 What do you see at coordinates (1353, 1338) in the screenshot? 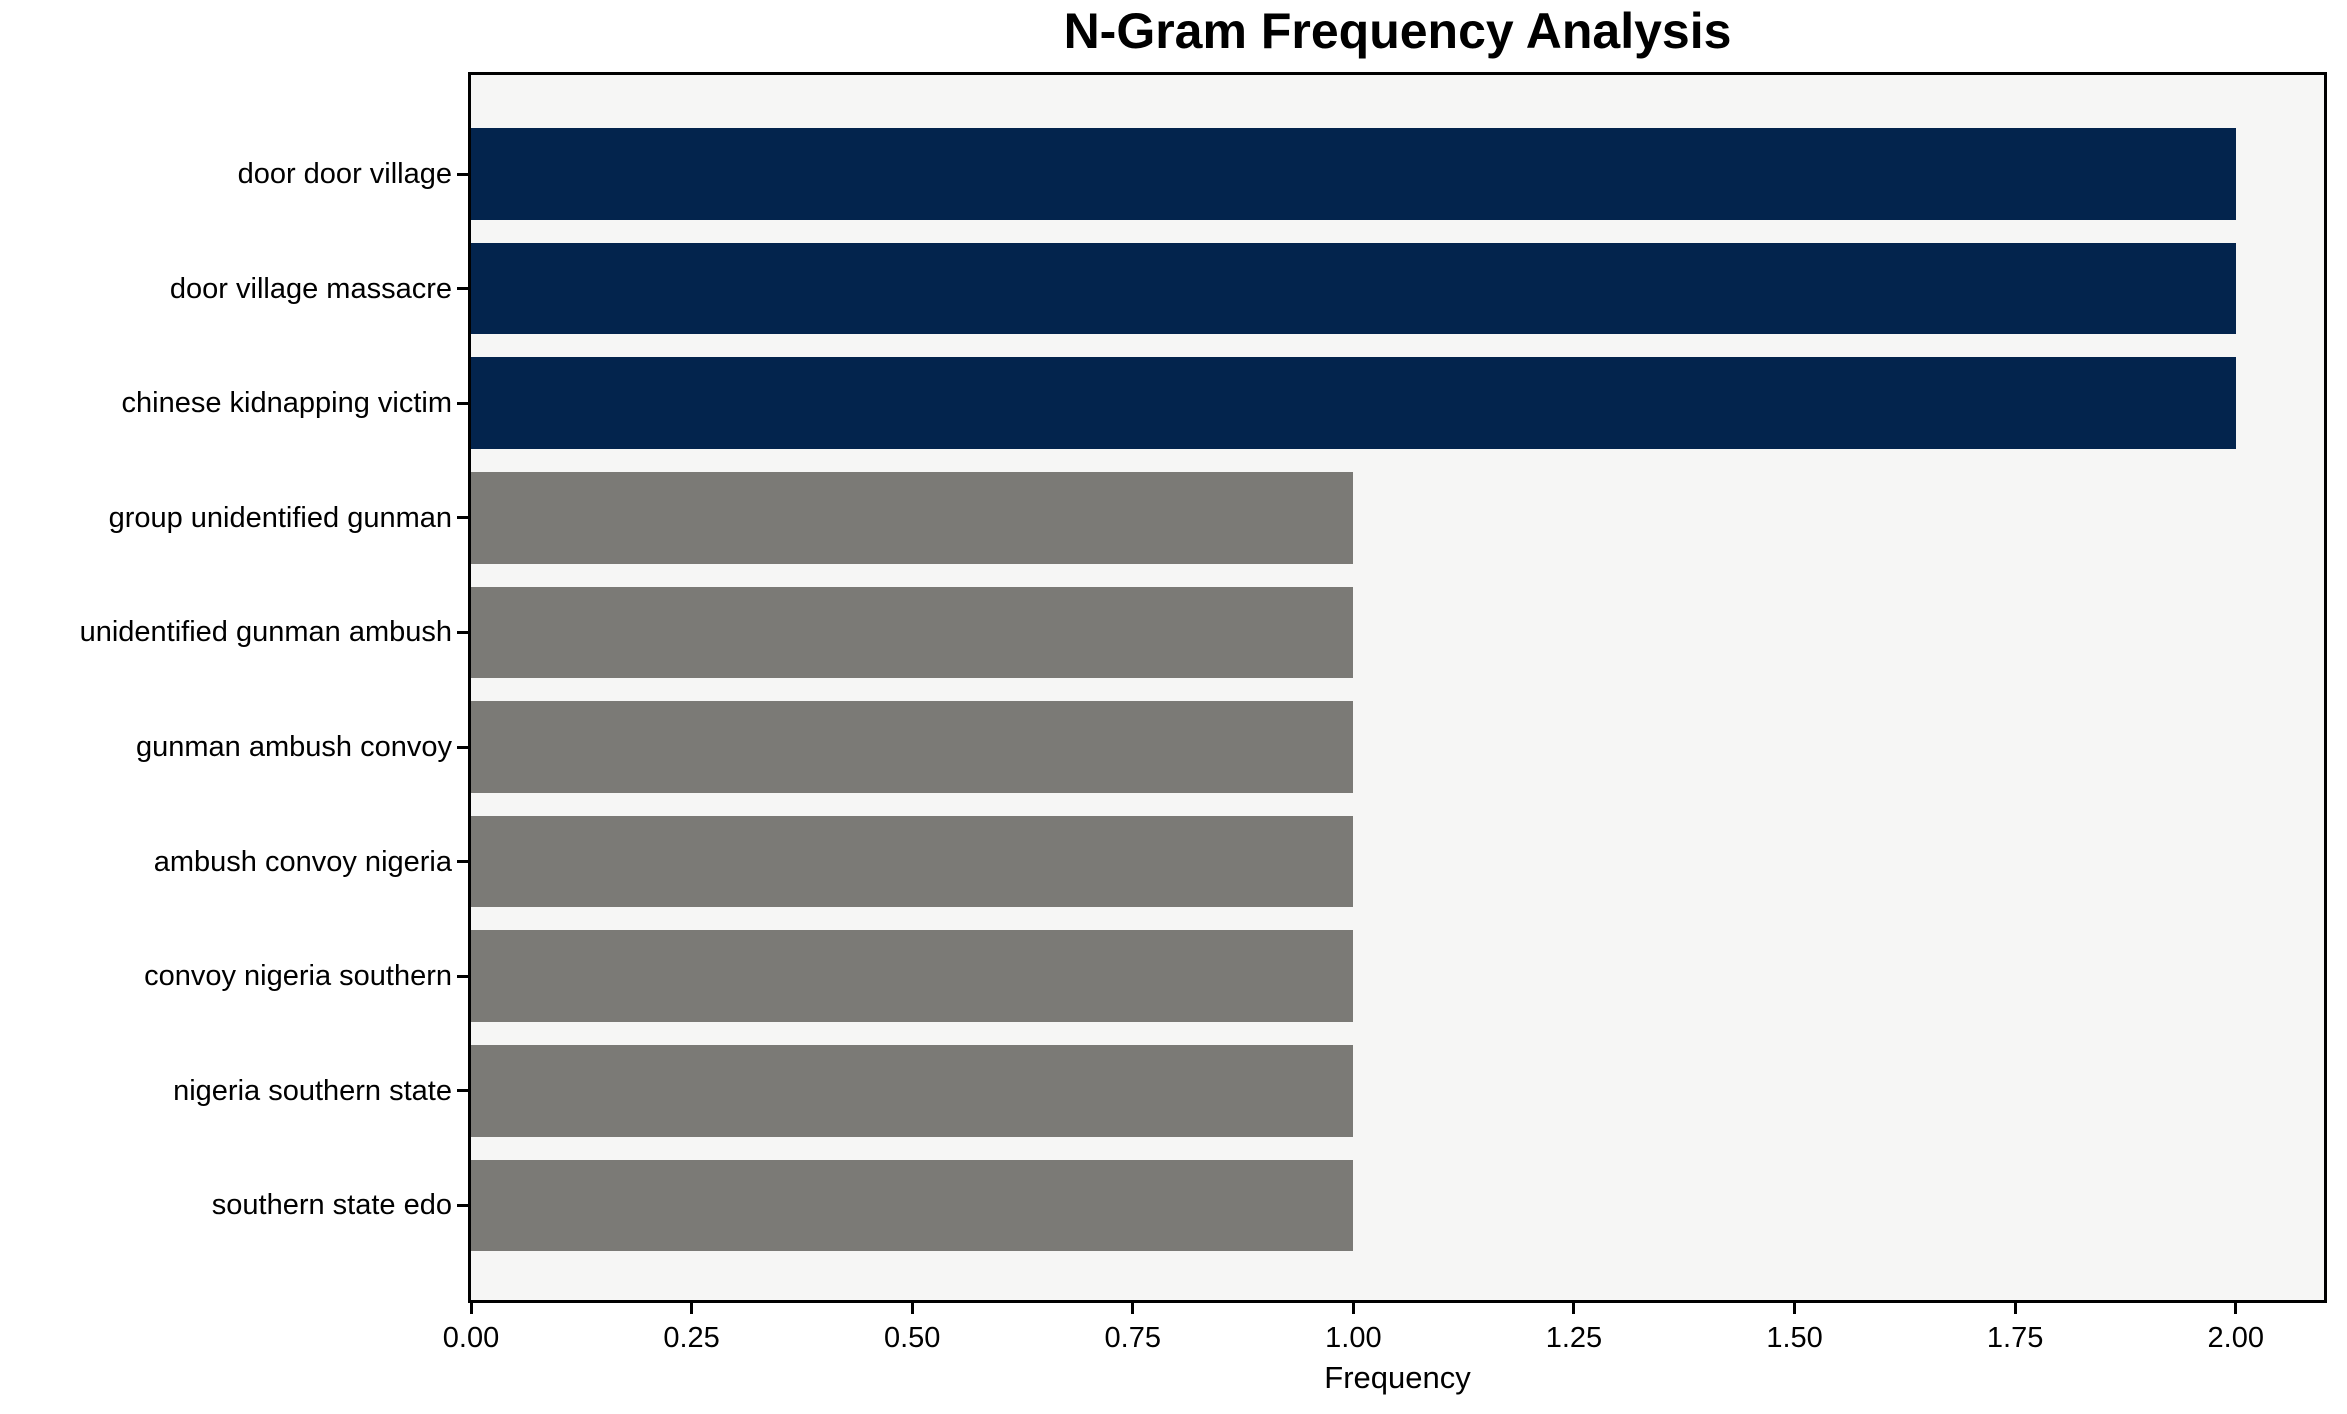
I see `x-tick-label: 1.00` at bounding box center [1353, 1338].